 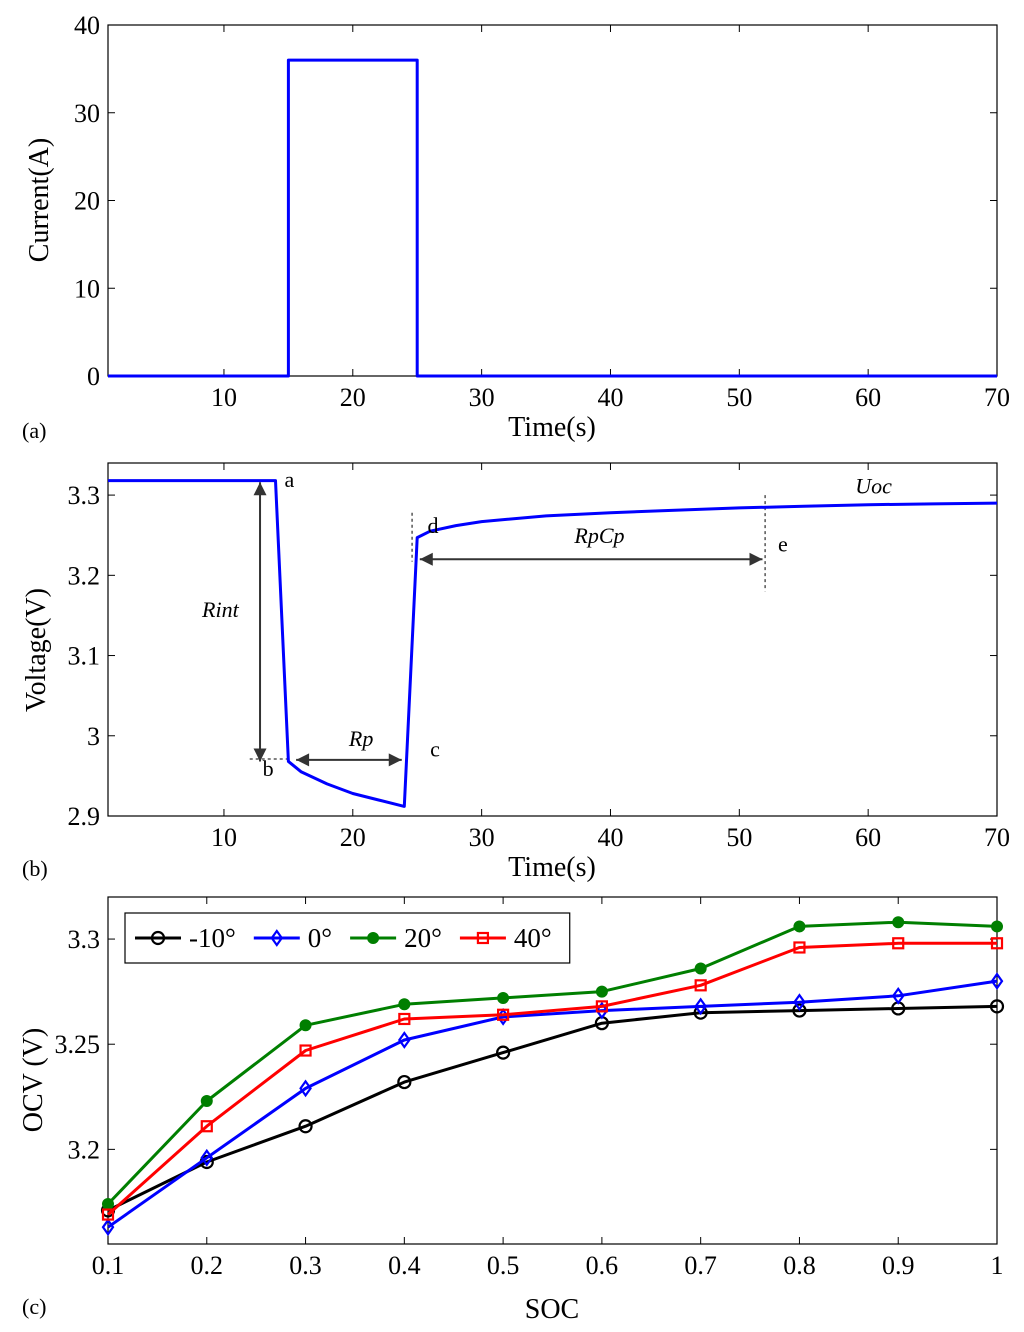 What do you see at coordinates (552, 427) in the screenshot?
I see `chart-a-xlabel: Time(s)` at bounding box center [552, 427].